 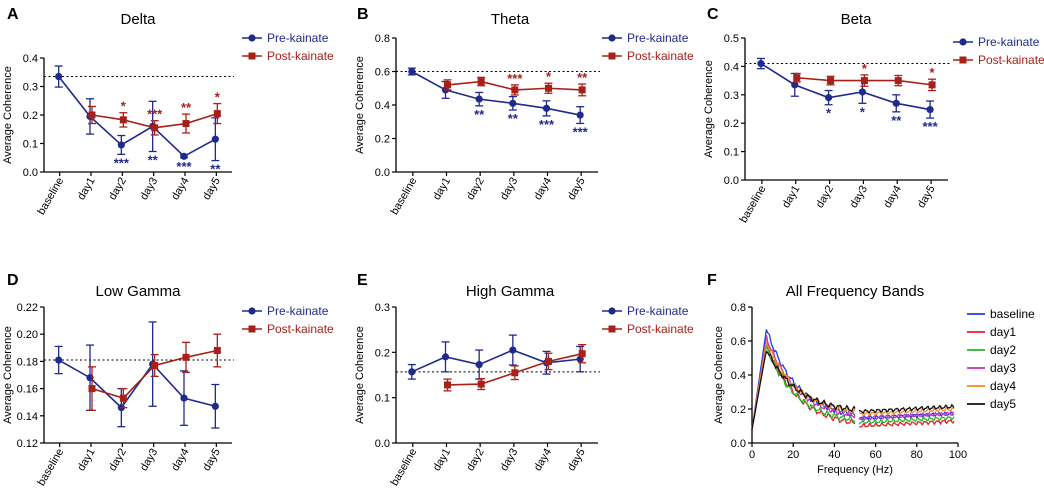 I want to click on chart-title: Low Gamma, so click(x=138, y=291).